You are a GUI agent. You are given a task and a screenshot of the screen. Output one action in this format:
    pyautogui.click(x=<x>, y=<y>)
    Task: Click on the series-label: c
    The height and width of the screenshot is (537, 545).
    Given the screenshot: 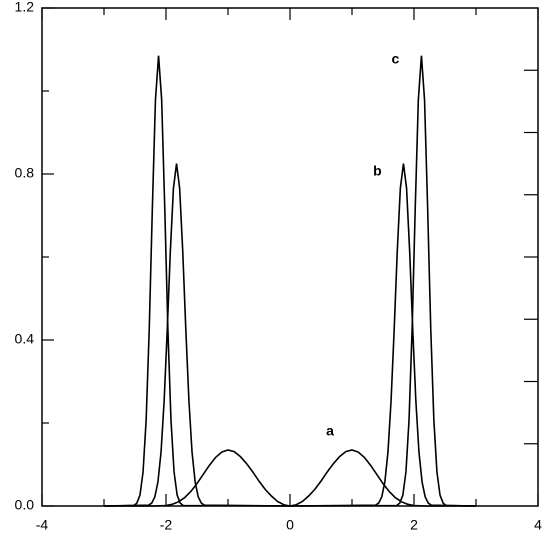 What is the action you would take?
    pyautogui.click(x=396, y=58)
    